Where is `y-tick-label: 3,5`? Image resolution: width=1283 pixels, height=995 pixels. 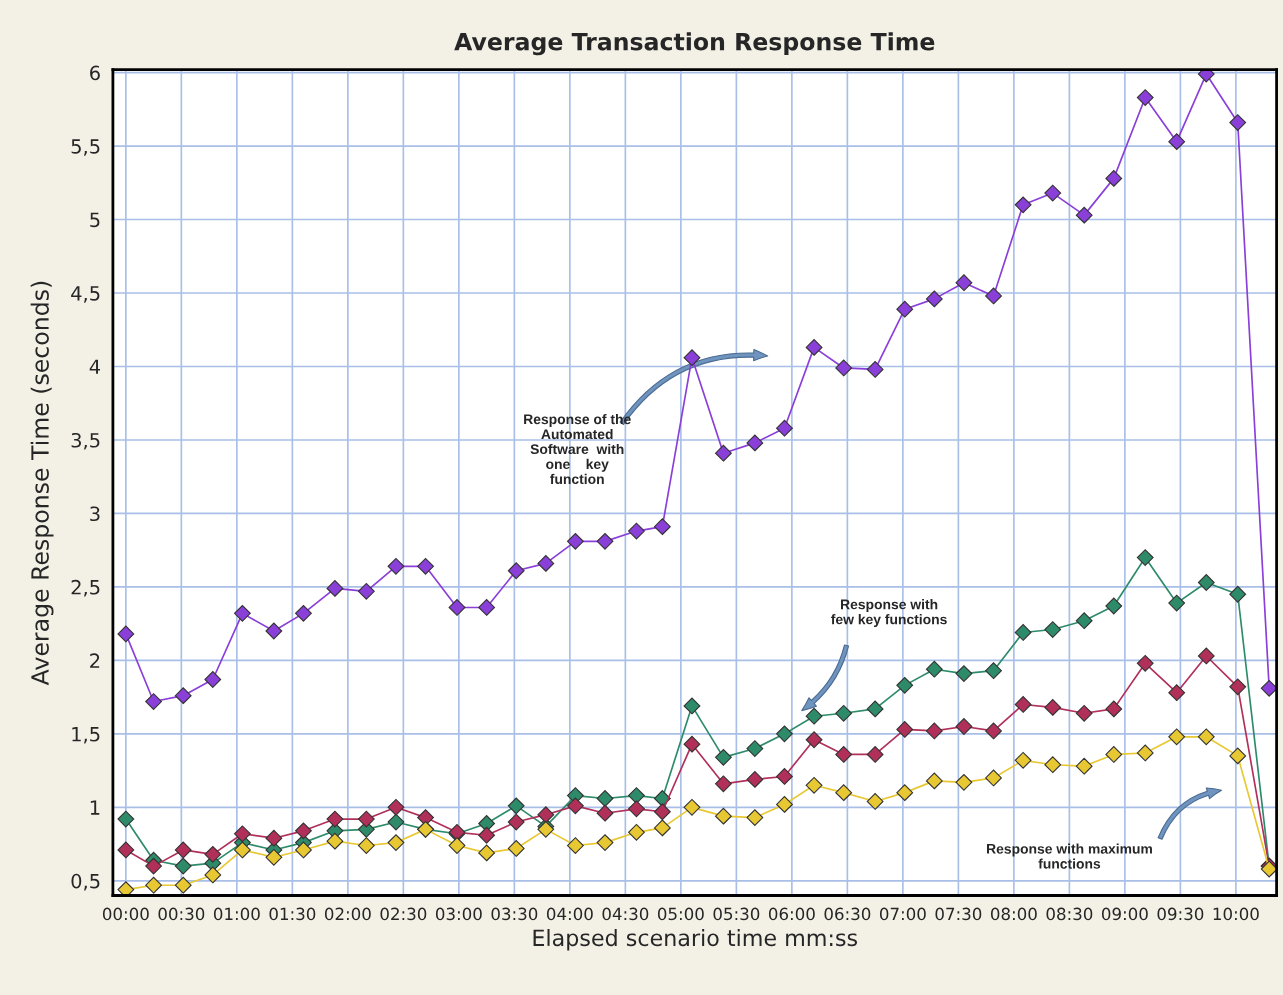 y-tick-label: 3,5 is located at coordinates (85, 441).